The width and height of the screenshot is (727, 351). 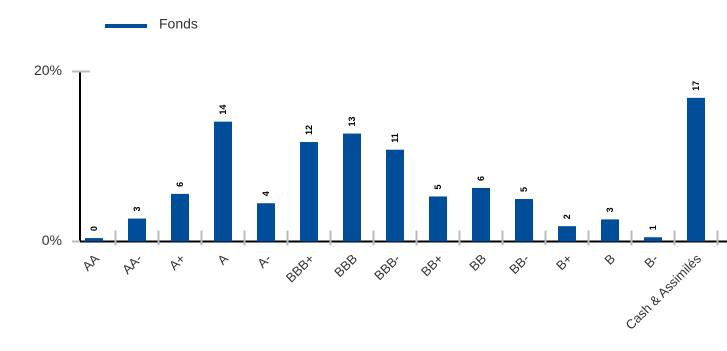 I want to click on x-tick-label: A-, so click(x=264, y=261).